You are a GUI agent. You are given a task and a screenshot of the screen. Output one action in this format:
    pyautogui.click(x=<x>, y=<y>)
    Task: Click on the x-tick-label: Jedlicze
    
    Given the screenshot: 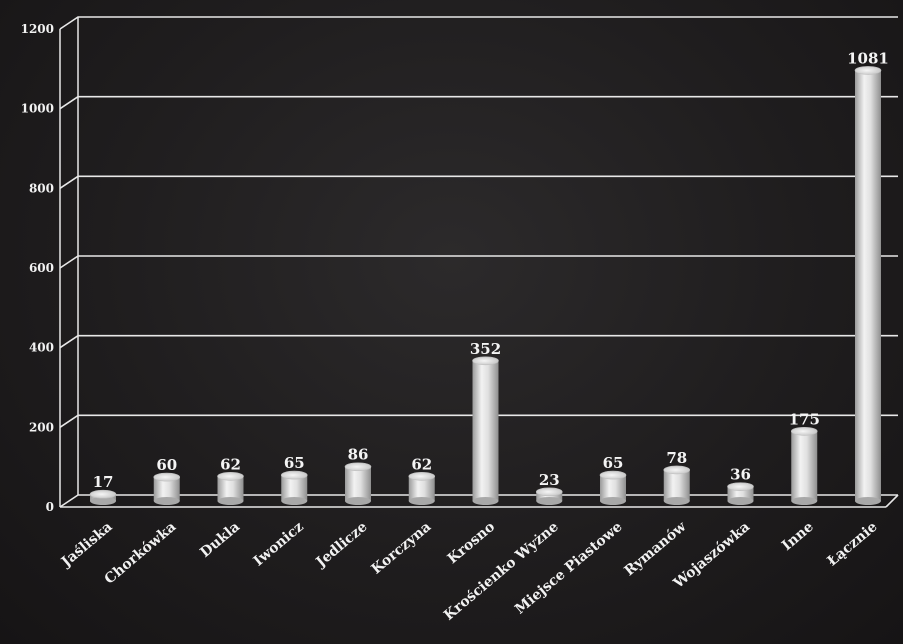 What is the action you would take?
    pyautogui.click(x=341, y=545)
    